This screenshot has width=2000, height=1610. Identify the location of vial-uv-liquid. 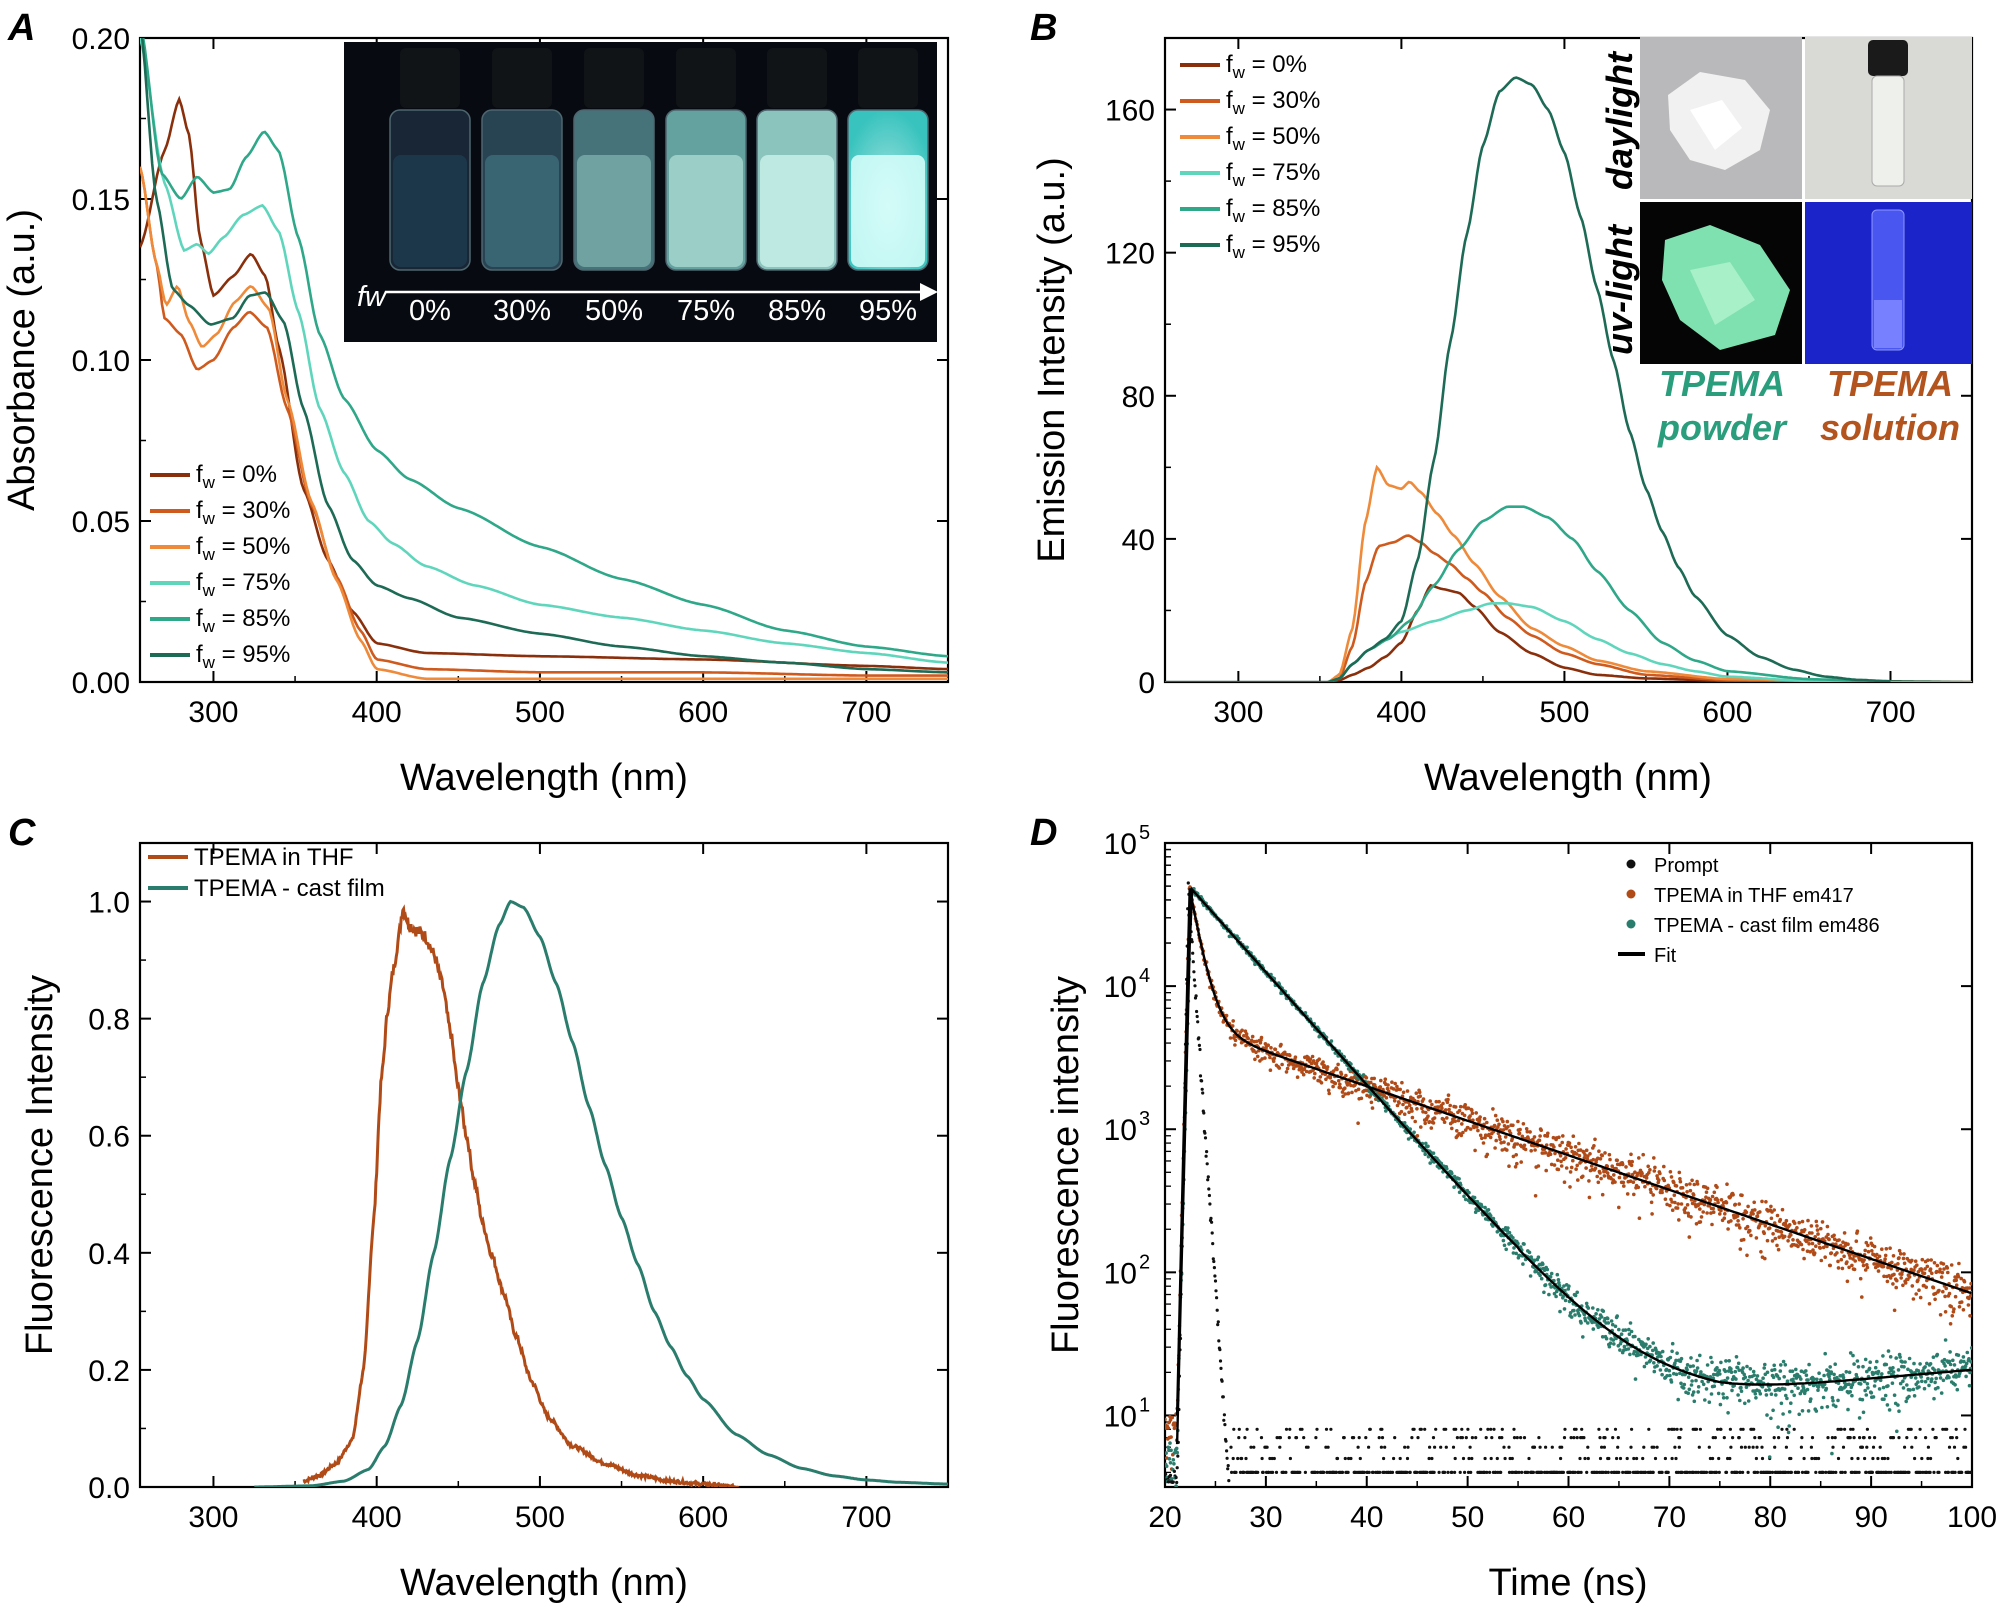
(1888, 324).